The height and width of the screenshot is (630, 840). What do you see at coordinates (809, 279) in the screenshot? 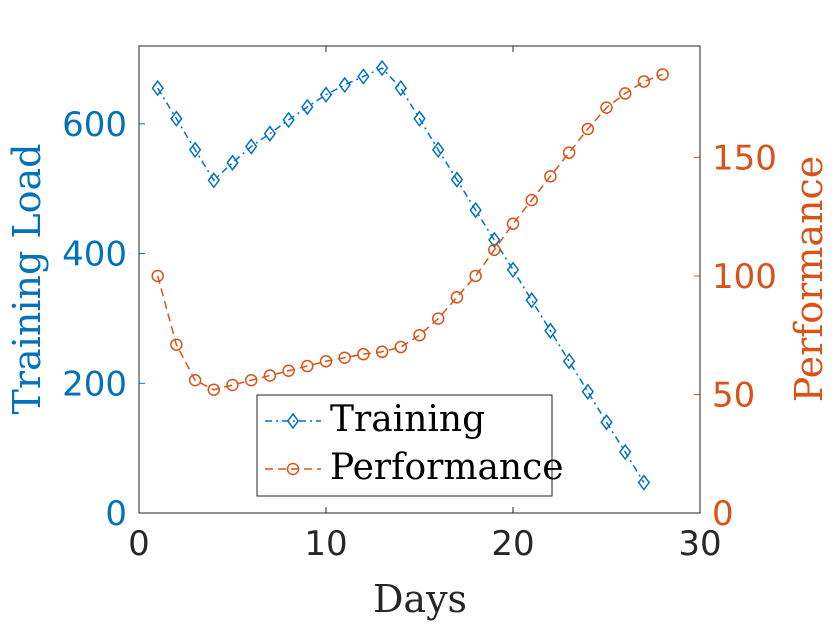
I see `right-axis-label: Performance` at bounding box center [809, 279].